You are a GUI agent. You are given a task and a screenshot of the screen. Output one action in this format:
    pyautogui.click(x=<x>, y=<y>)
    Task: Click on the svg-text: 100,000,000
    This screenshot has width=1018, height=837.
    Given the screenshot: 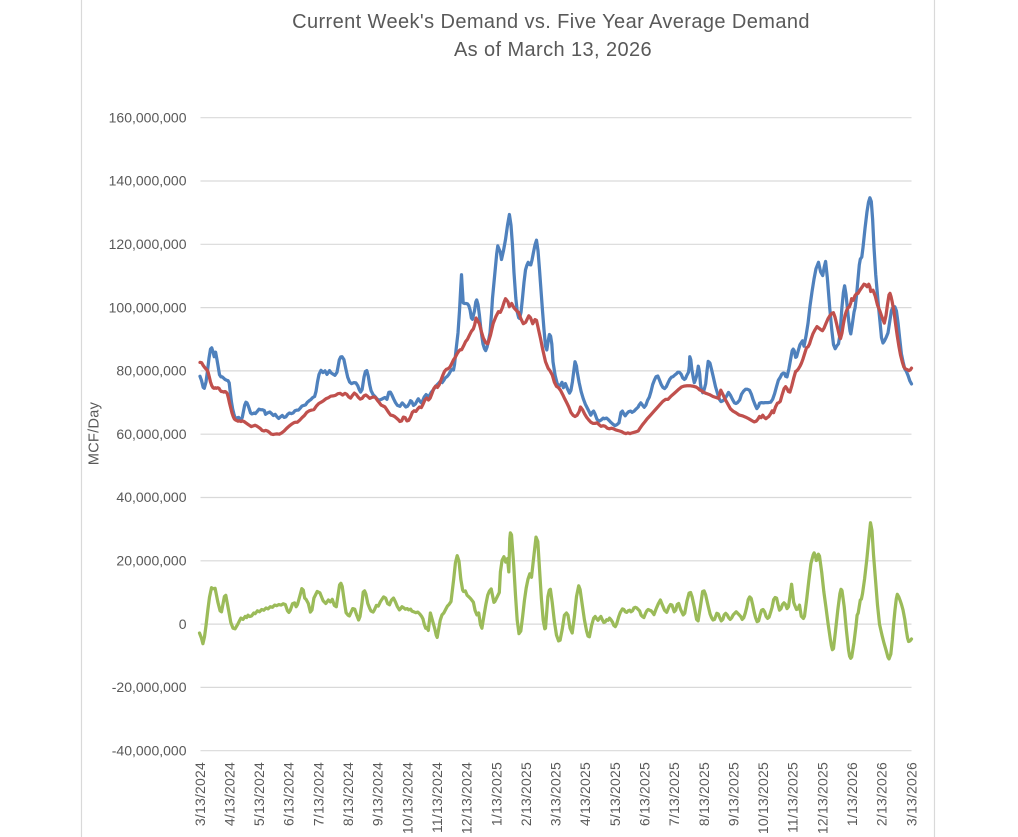 What is the action you would take?
    pyautogui.click(x=148, y=307)
    